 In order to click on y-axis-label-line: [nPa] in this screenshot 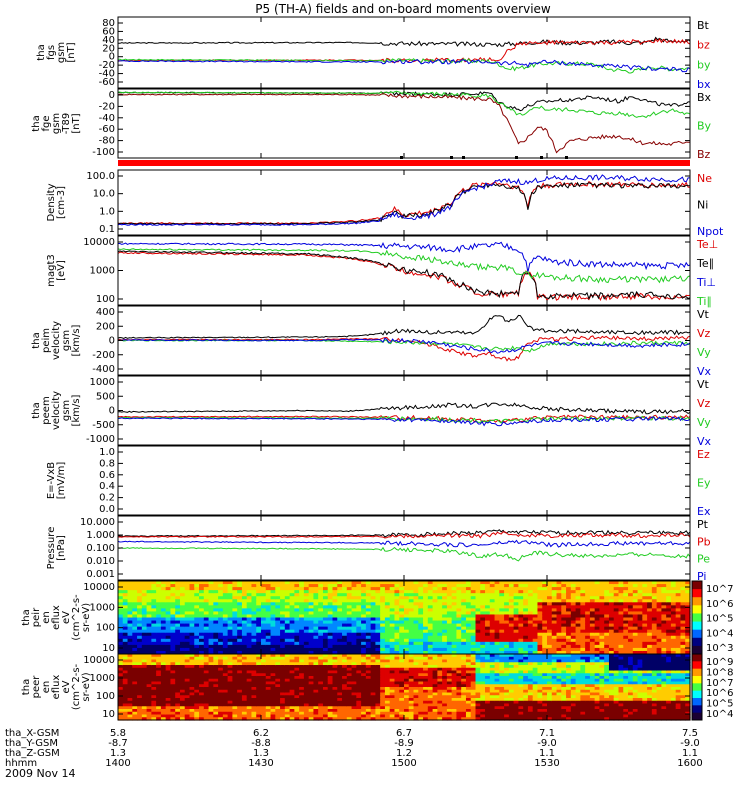, I will do `click(61, 548)`.